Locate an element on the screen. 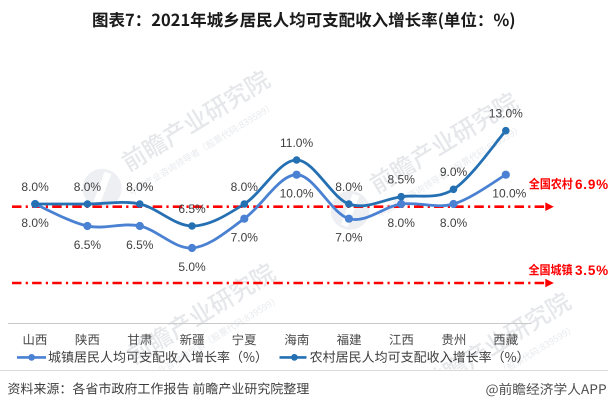  svg-text: 5.0% is located at coordinates (192, 267).